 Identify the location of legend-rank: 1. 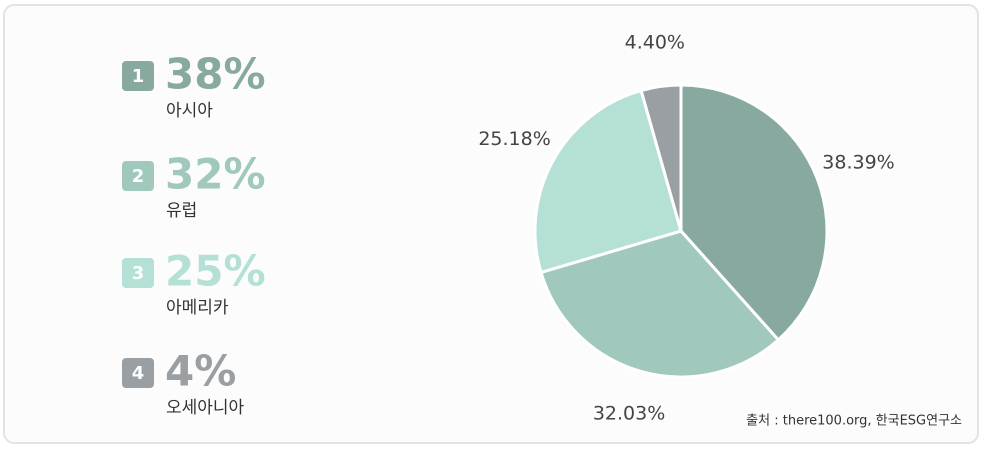
(138, 76).